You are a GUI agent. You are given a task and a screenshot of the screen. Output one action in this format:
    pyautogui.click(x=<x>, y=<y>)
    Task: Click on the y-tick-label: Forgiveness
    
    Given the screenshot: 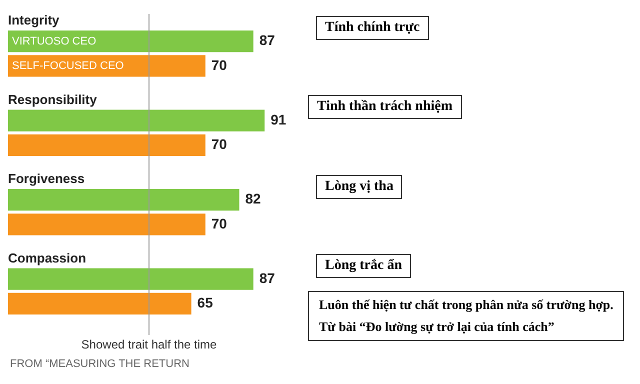 What is the action you would take?
    pyautogui.click(x=46, y=178)
    